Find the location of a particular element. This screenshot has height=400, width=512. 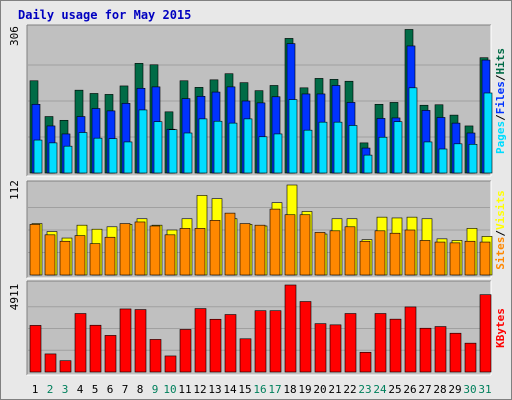

bottom-panel-ymax-label: 4911 is located at coordinates (14, 297).